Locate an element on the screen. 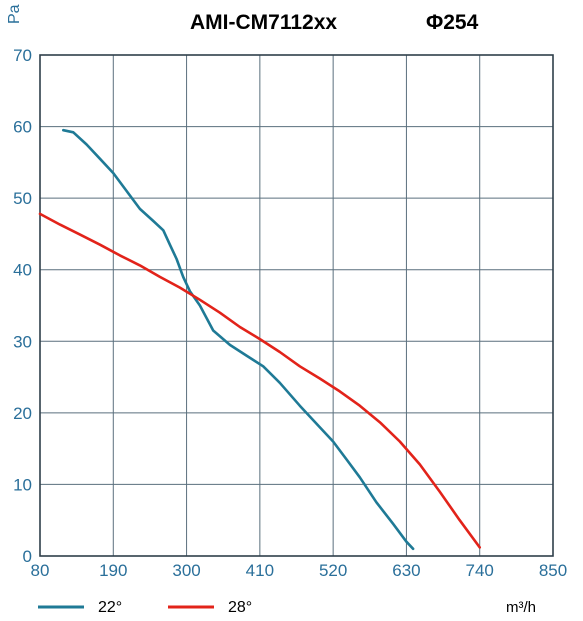  x-tick-label: 520 is located at coordinates (333, 570).